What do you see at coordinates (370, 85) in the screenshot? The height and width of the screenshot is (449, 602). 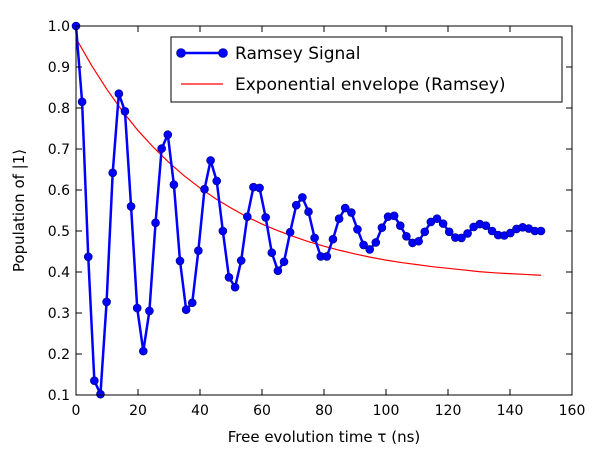 I see `legend-label-exponential-envelope: Exponential envelope (Ramsey)` at bounding box center [370, 85].